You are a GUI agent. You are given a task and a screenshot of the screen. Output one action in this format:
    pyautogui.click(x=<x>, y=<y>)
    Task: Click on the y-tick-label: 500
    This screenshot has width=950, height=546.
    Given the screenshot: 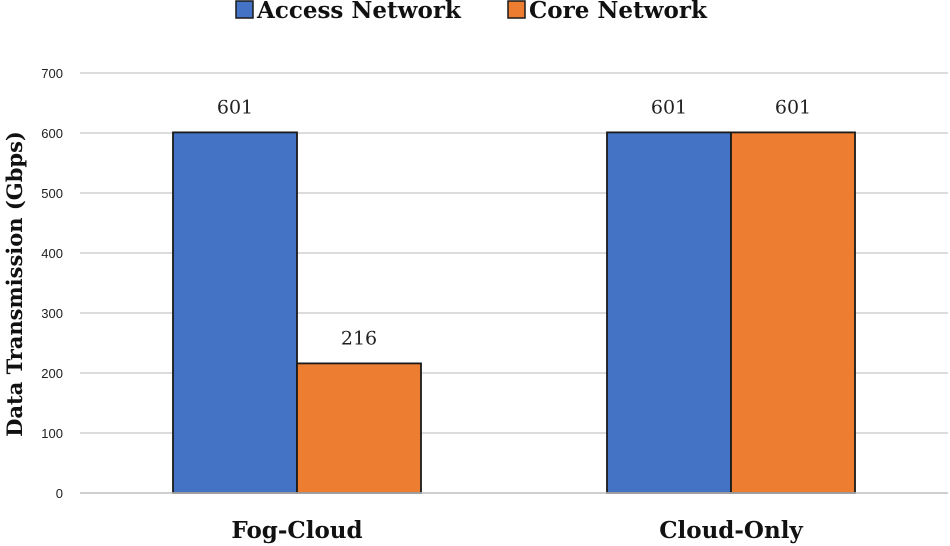 What is the action you would take?
    pyautogui.click(x=52, y=193)
    